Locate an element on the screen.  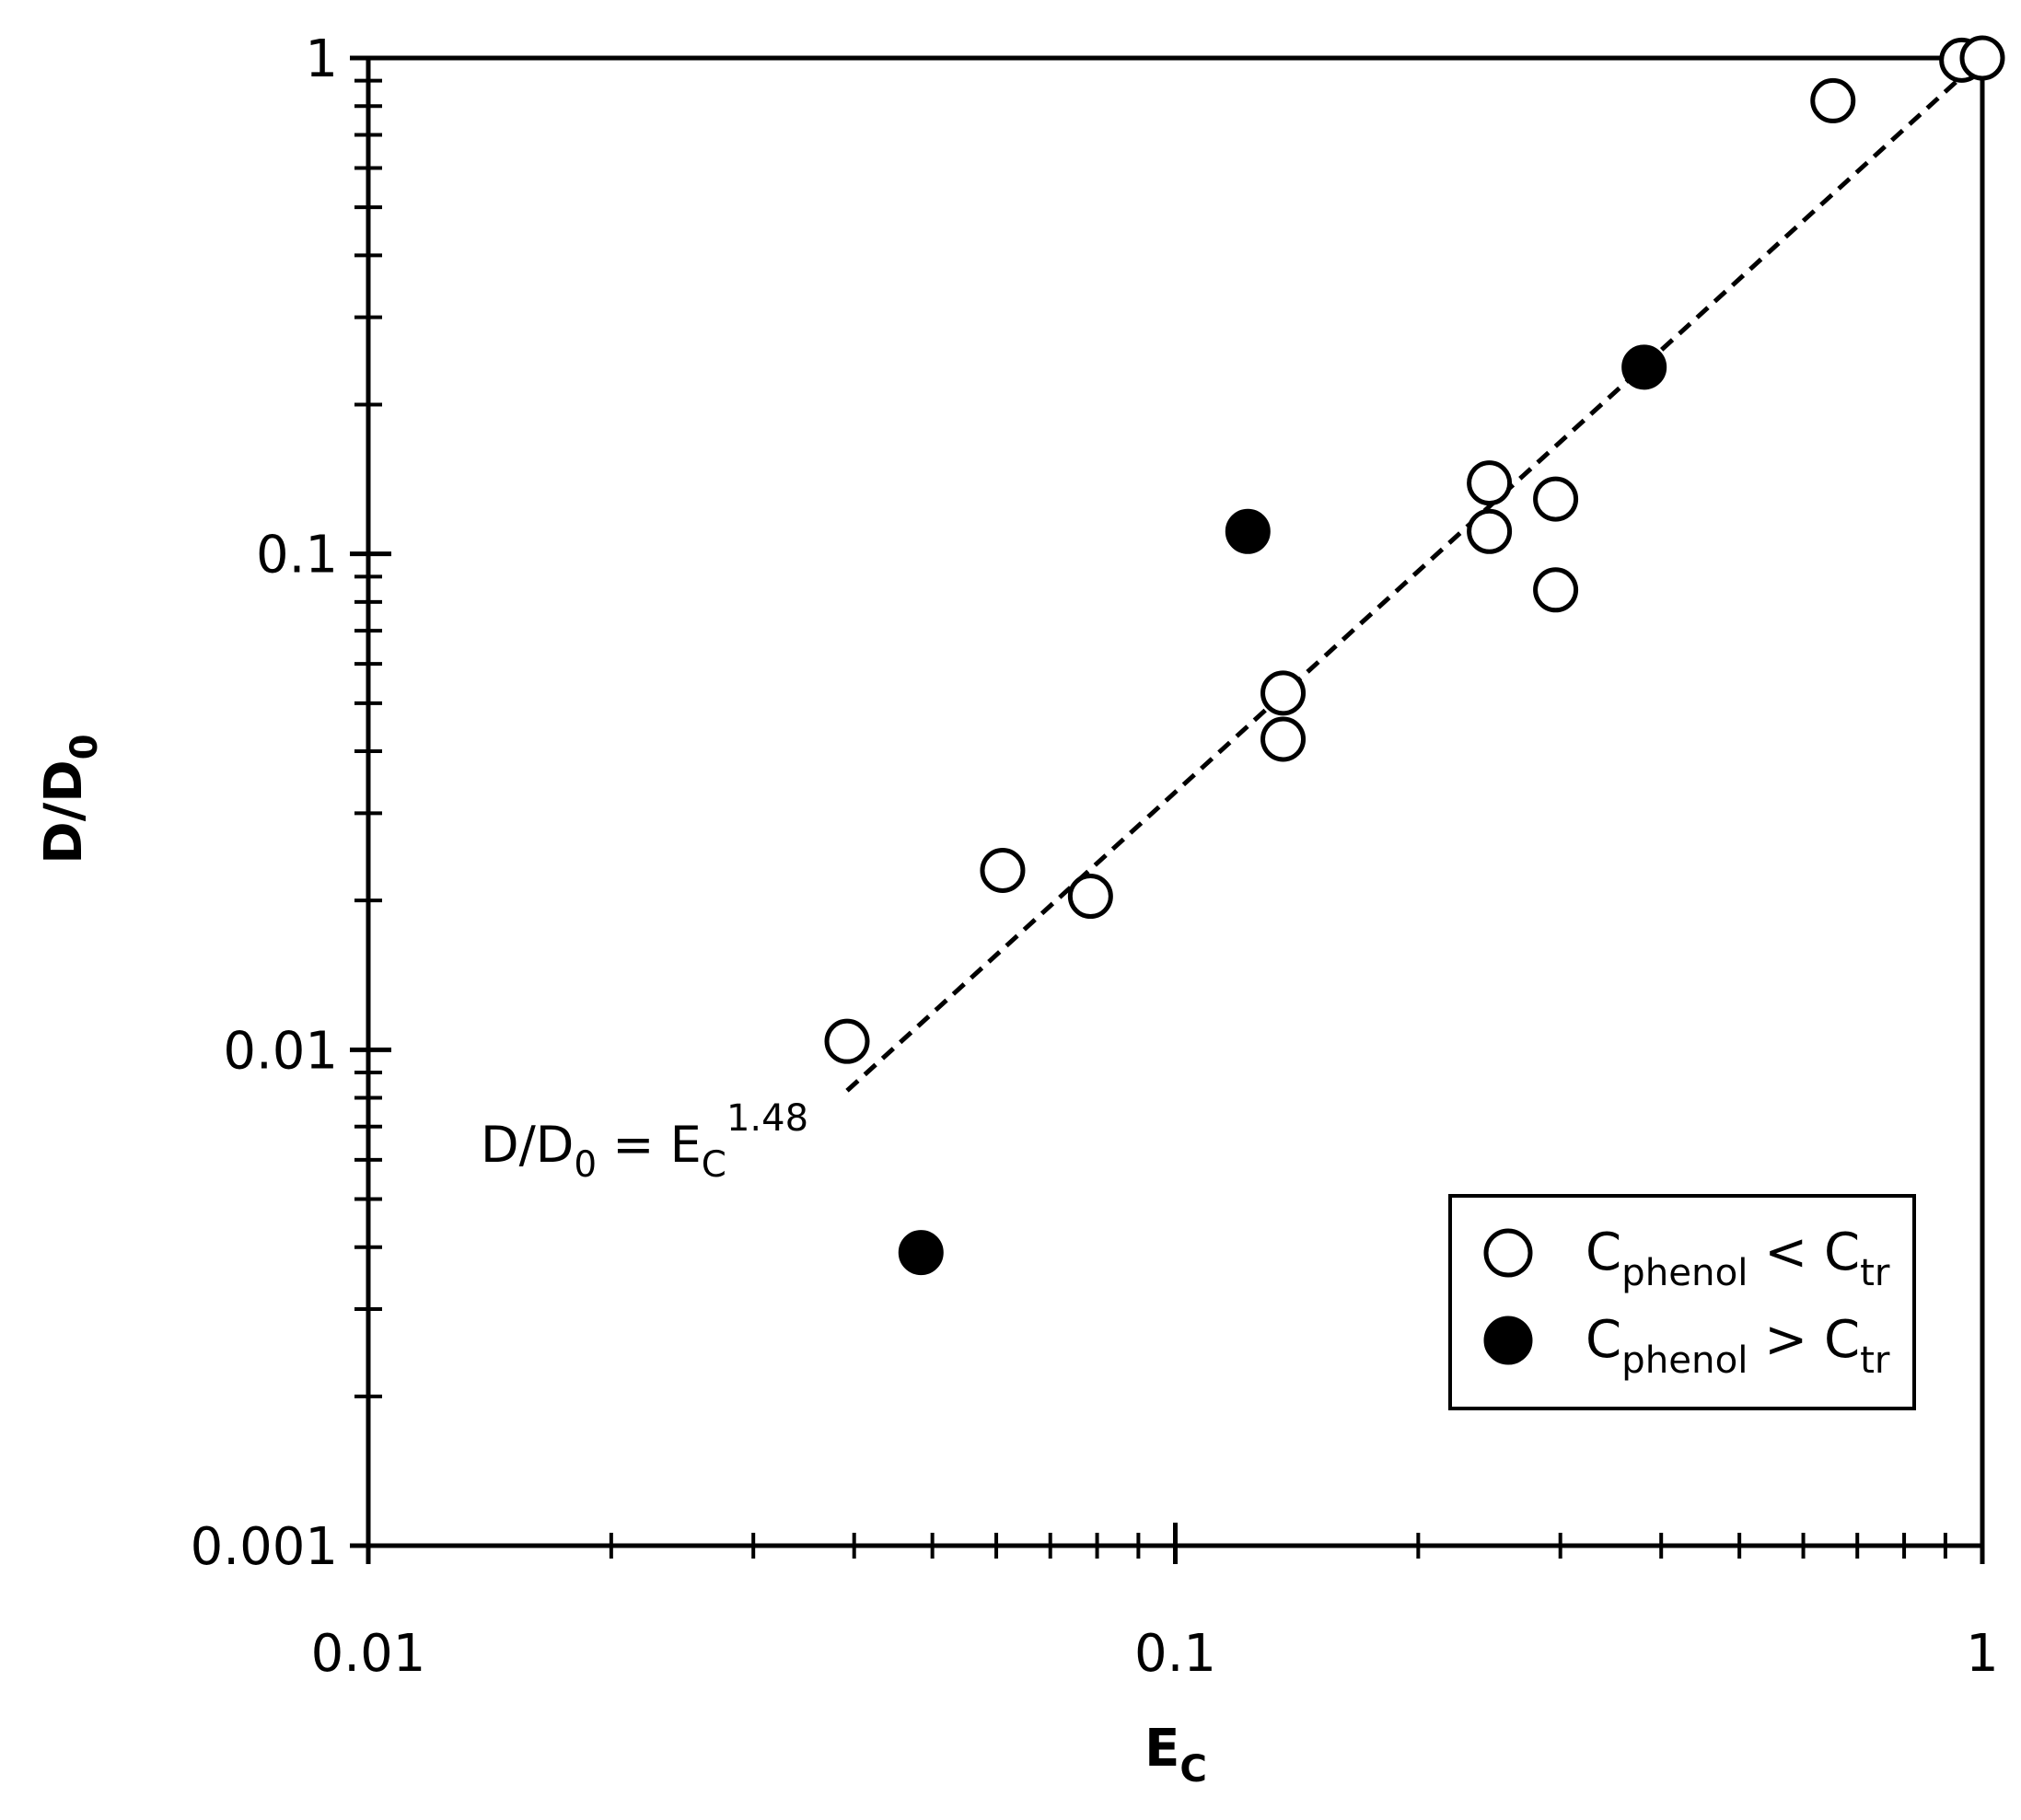
y-axis-label-part: D/D is located at coordinates (64, 811).